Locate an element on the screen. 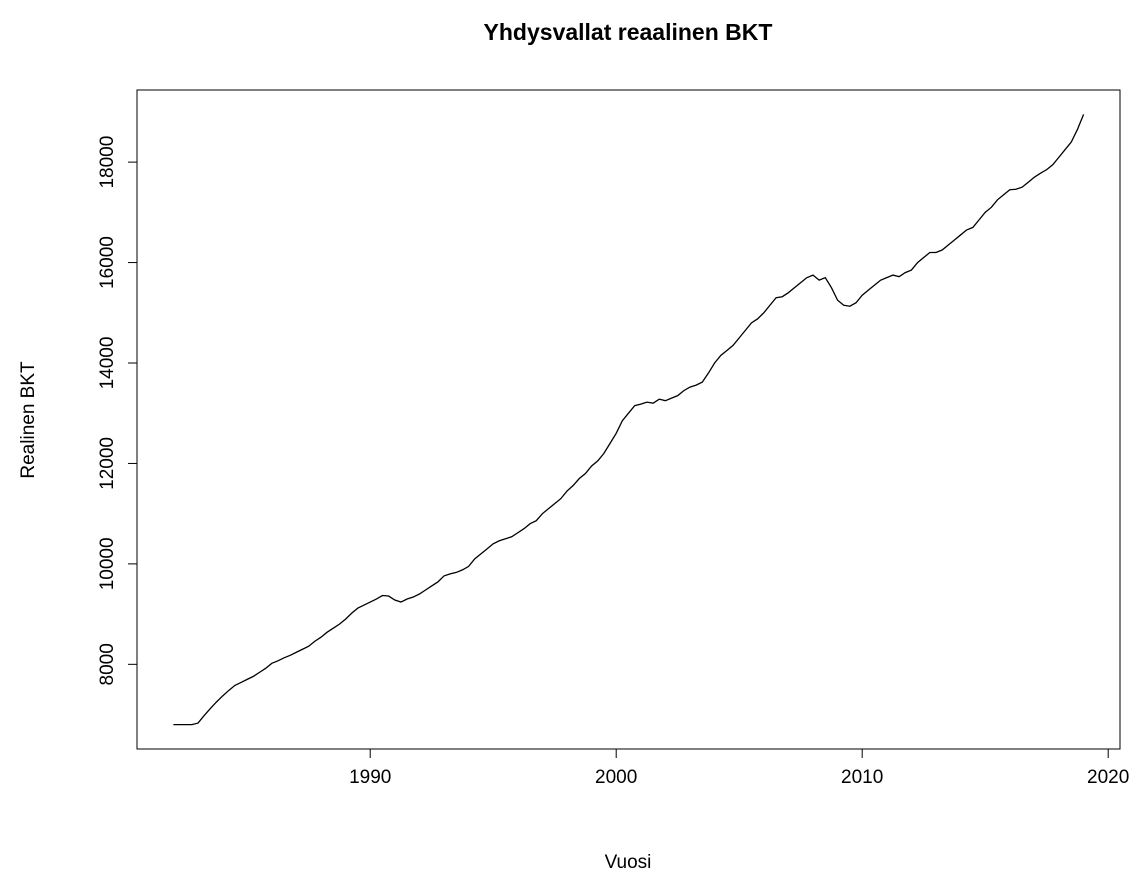 This screenshot has width=1145, height=881. x-axis-label: Vuosi is located at coordinates (628, 862).